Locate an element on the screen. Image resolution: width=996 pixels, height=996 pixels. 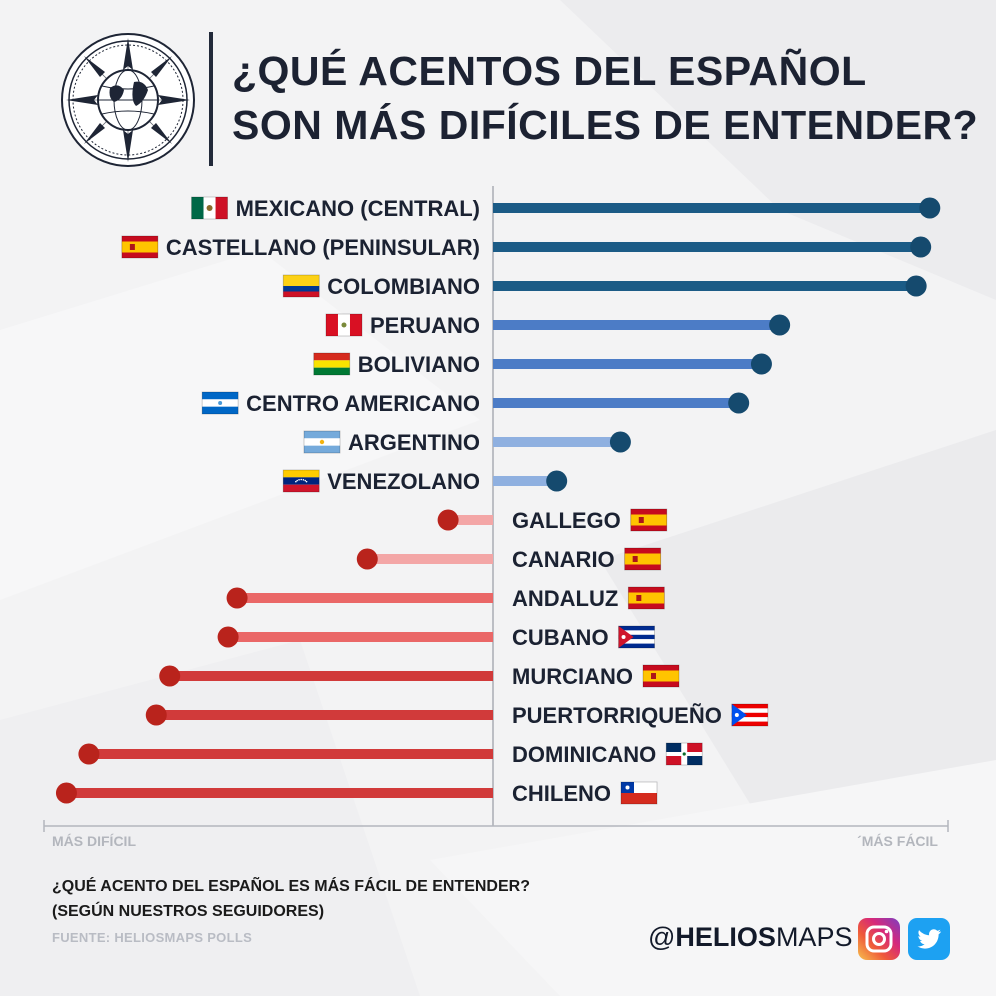
category-label-13: PUERTORRIQUEÑO is located at coordinates (617, 715).